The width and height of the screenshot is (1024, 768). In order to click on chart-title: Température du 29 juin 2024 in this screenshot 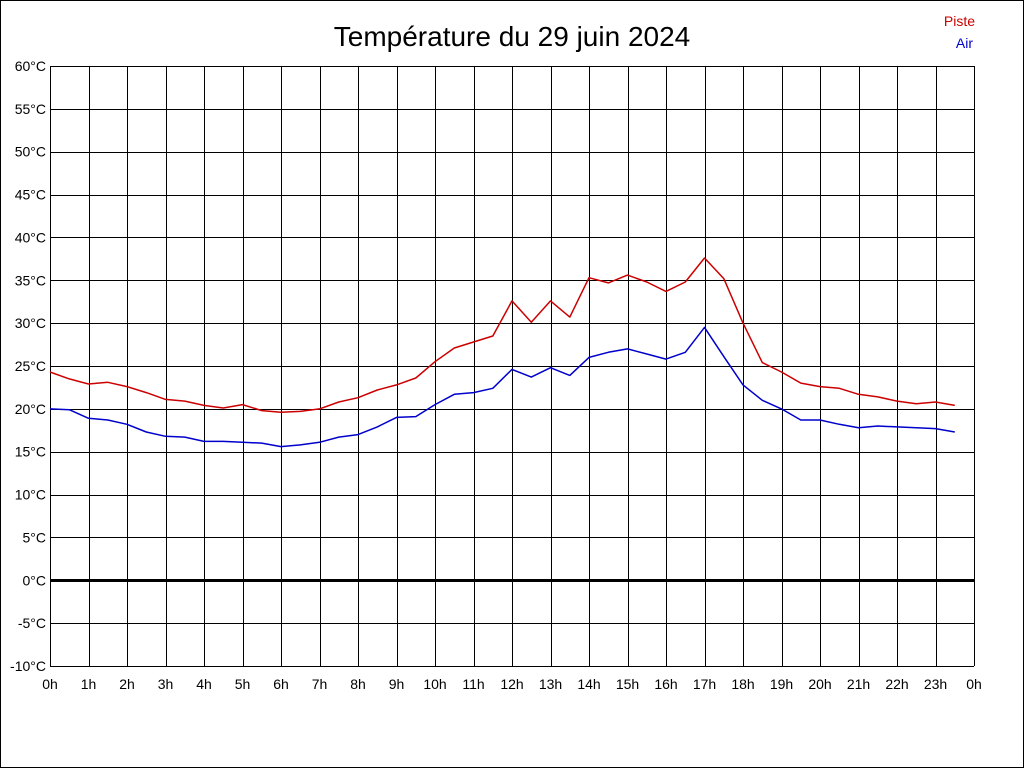, I will do `click(512, 36)`.